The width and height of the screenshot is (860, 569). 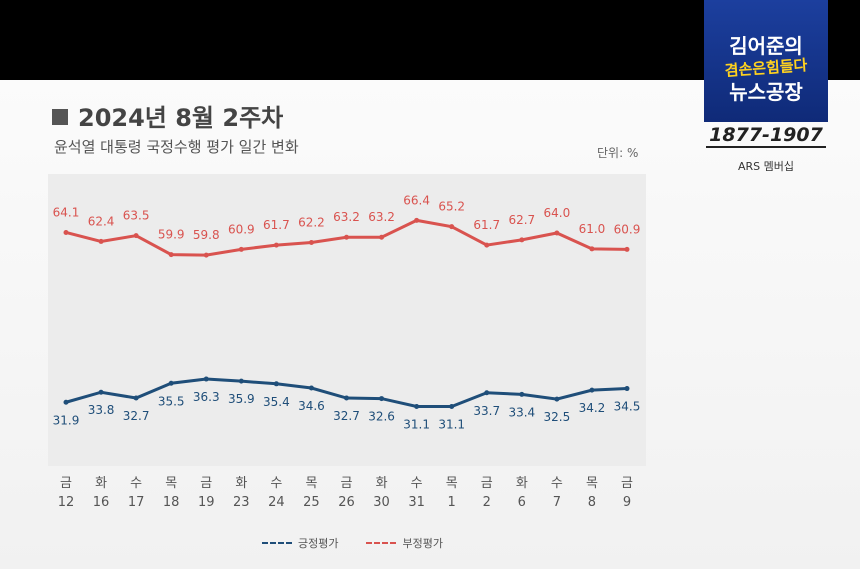 What do you see at coordinates (557, 417) in the screenshot?
I see `data-label-positive: 32.5` at bounding box center [557, 417].